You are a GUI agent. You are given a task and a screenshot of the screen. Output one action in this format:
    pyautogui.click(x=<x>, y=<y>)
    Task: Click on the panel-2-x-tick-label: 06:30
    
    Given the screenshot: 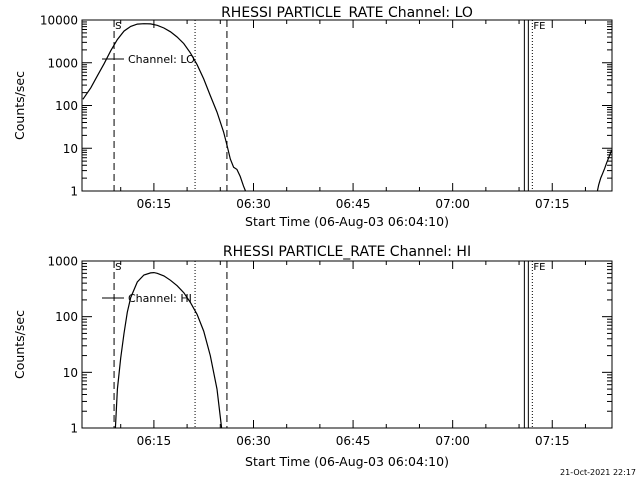 What is the action you would take?
    pyautogui.click(x=253, y=441)
    